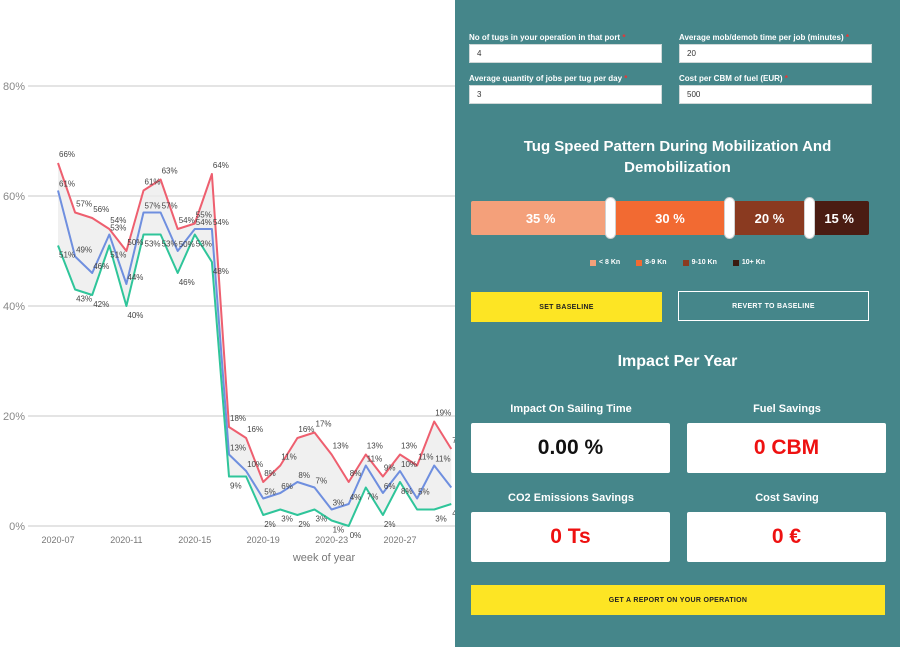 The image size is (900, 647). I want to click on x-tick-label: 2020-27, so click(399, 540).